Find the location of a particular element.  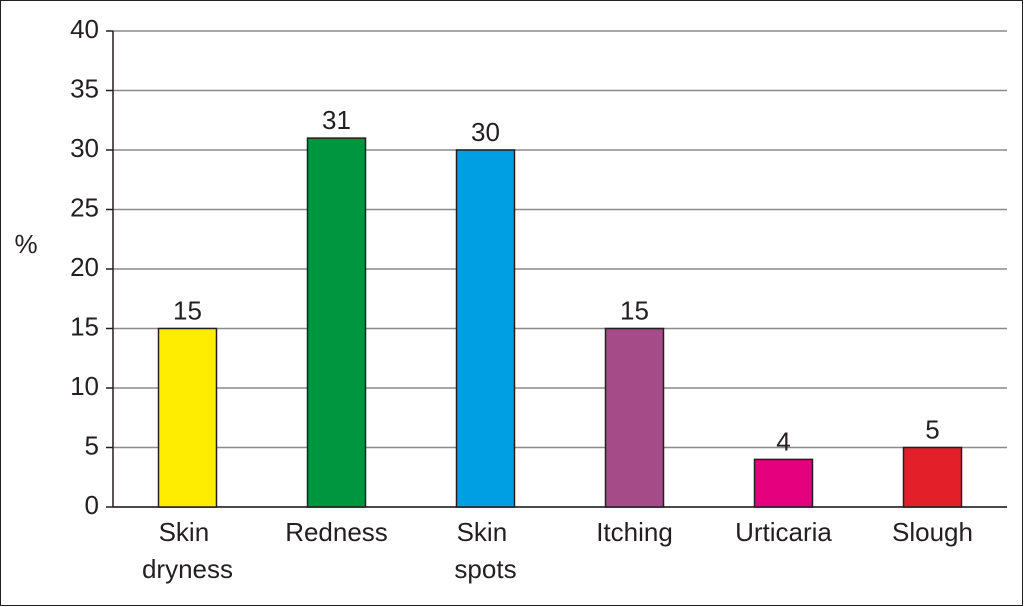

x-tick-label: Skin spots is located at coordinates (485, 550).